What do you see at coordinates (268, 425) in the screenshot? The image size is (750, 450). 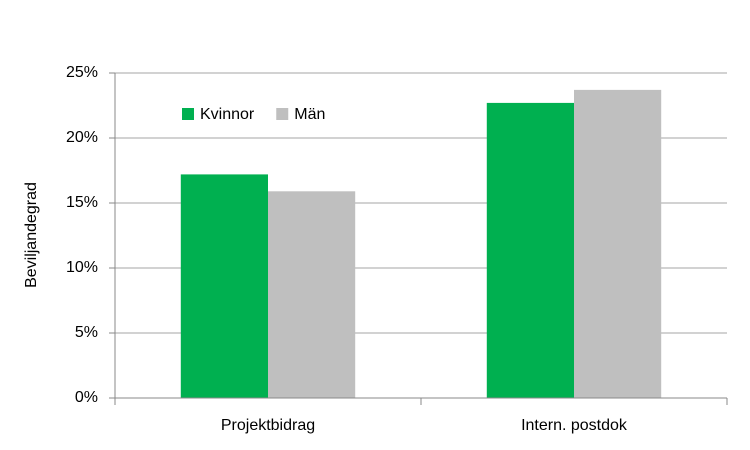 I see `x-tick-label: Projektbidrag` at bounding box center [268, 425].